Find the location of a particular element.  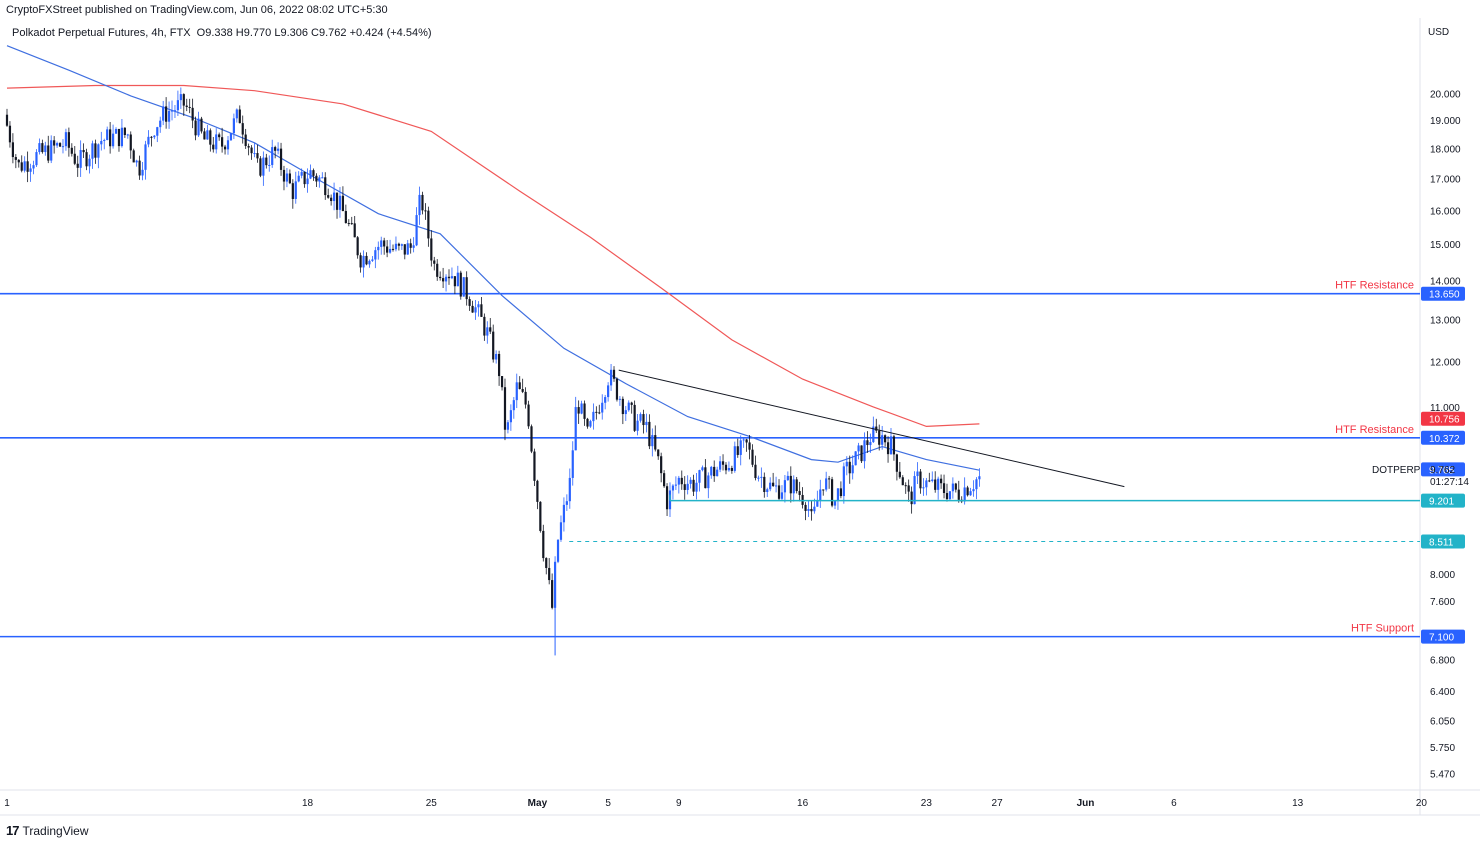

price-tick-label: 16.000 is located at coordinates (1445, 211).